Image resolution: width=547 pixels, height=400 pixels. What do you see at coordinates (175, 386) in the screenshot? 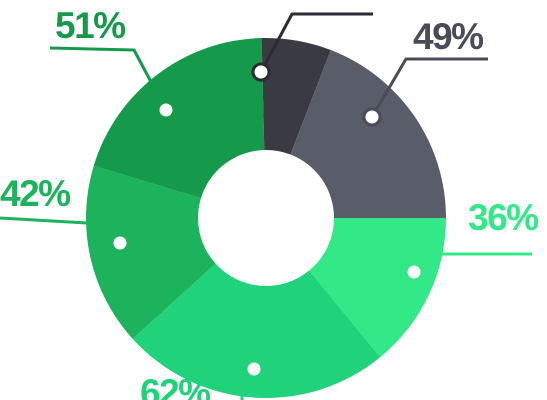
I see `label-62: 62%` at bounding box center [175, 386].